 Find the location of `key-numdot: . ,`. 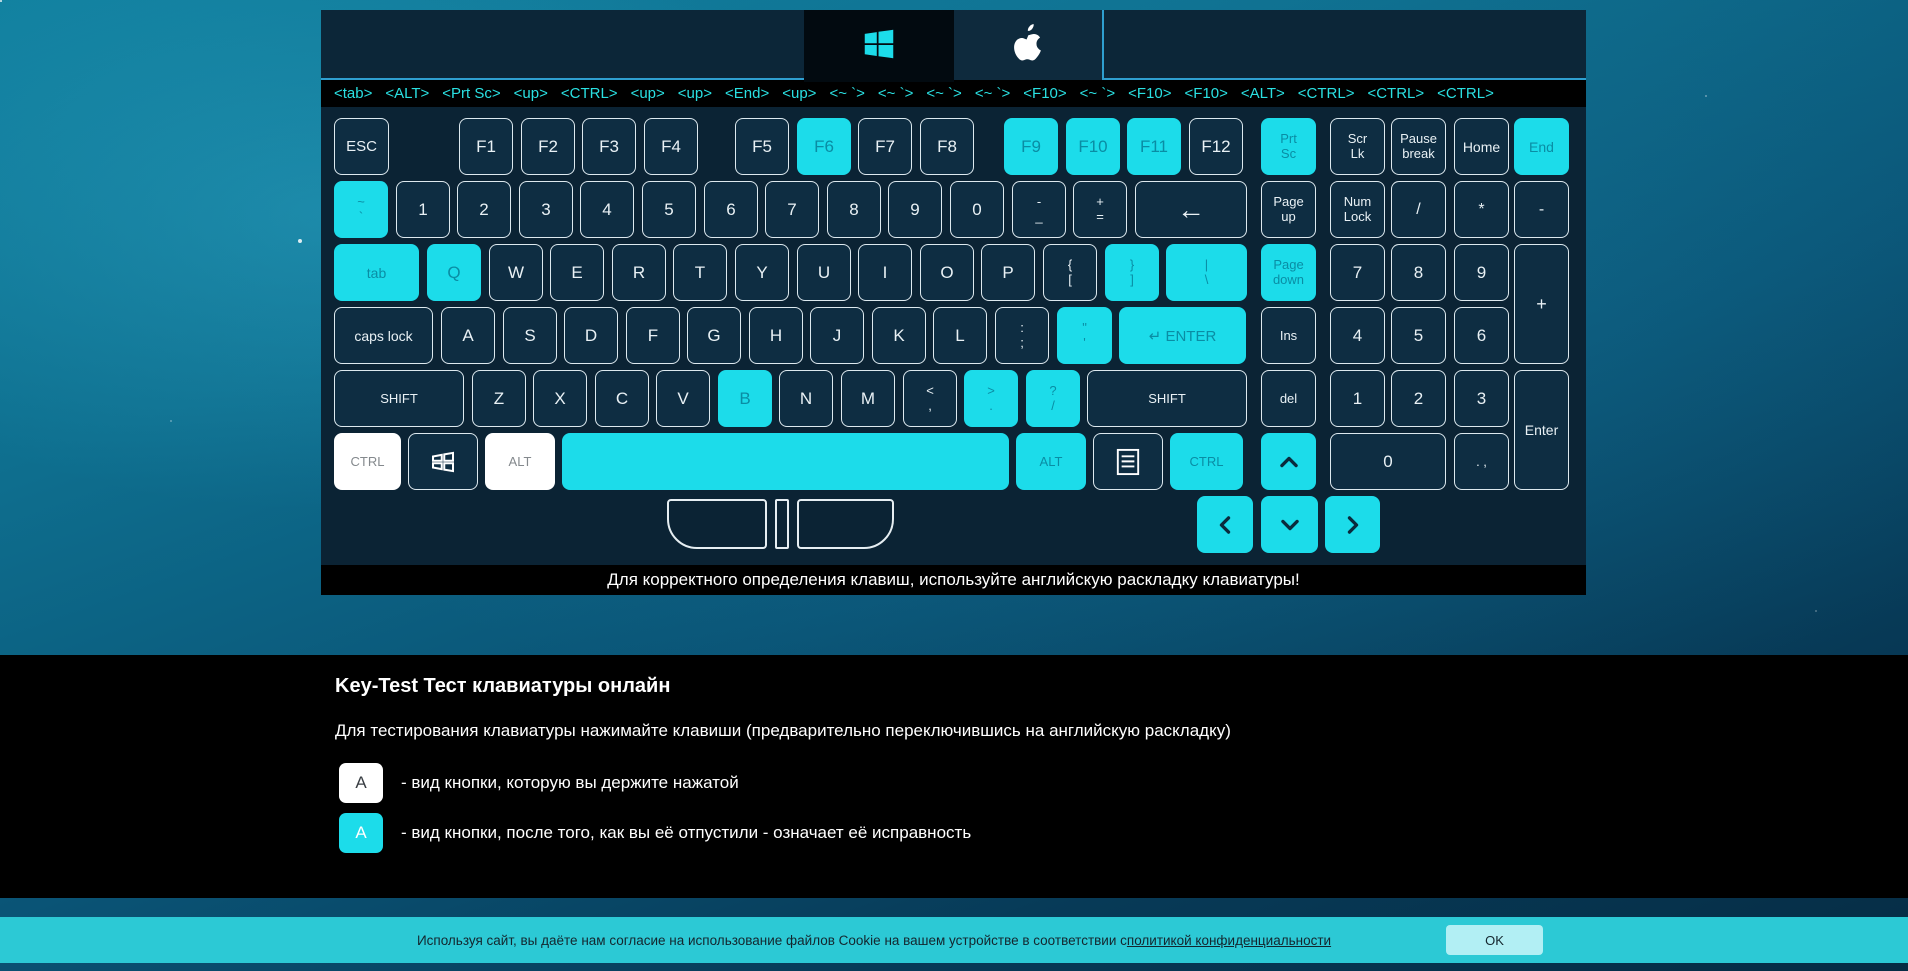

key-numdot: . , is located at coordinates (1481, 461).